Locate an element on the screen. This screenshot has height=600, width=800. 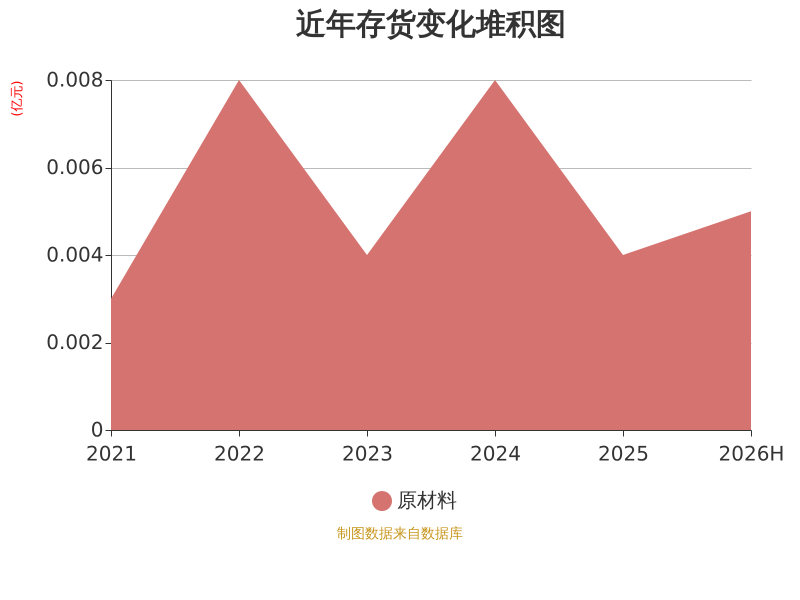
y-axis-title: (亿元) is located at coordinates (18, 98).